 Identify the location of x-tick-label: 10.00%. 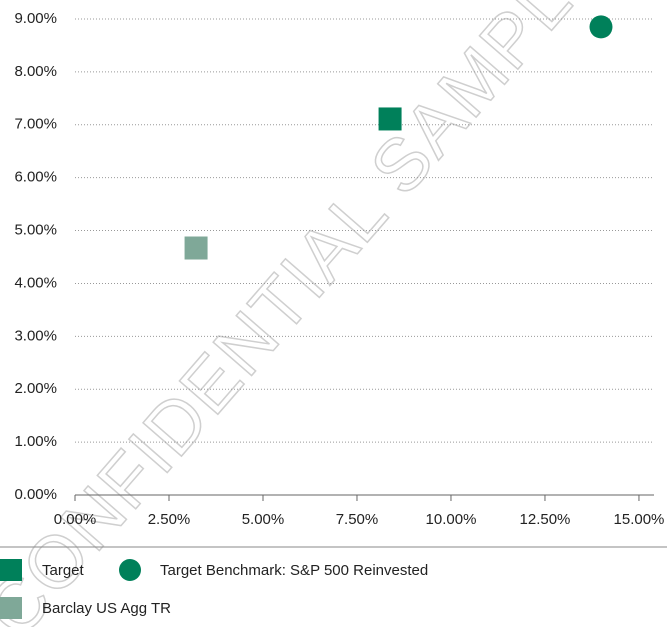
(451, 519).